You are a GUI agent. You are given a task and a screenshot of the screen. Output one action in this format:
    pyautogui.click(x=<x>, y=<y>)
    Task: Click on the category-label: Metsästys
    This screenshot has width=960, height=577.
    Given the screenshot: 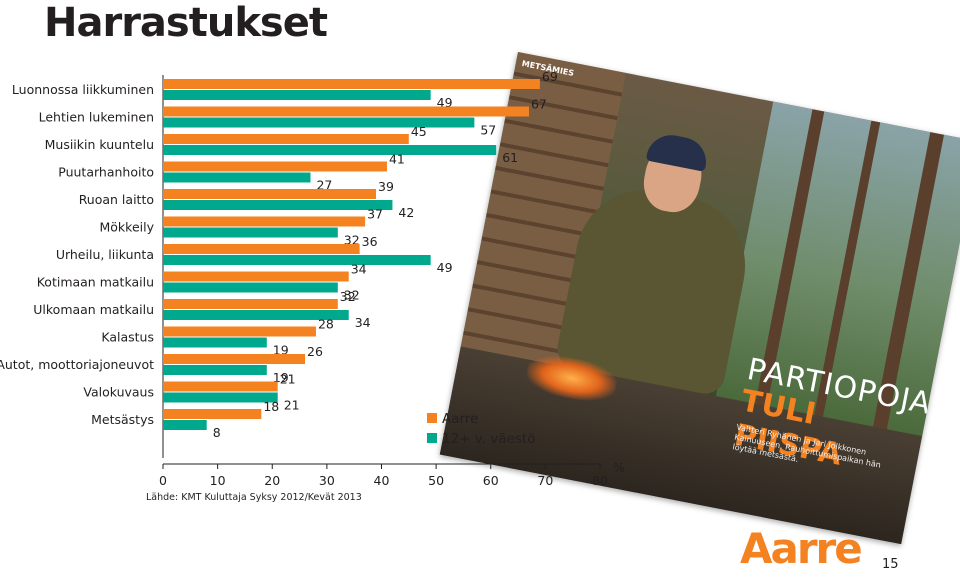 What is the action you would take?
    pyautogui.click(x=122, y=419)
    